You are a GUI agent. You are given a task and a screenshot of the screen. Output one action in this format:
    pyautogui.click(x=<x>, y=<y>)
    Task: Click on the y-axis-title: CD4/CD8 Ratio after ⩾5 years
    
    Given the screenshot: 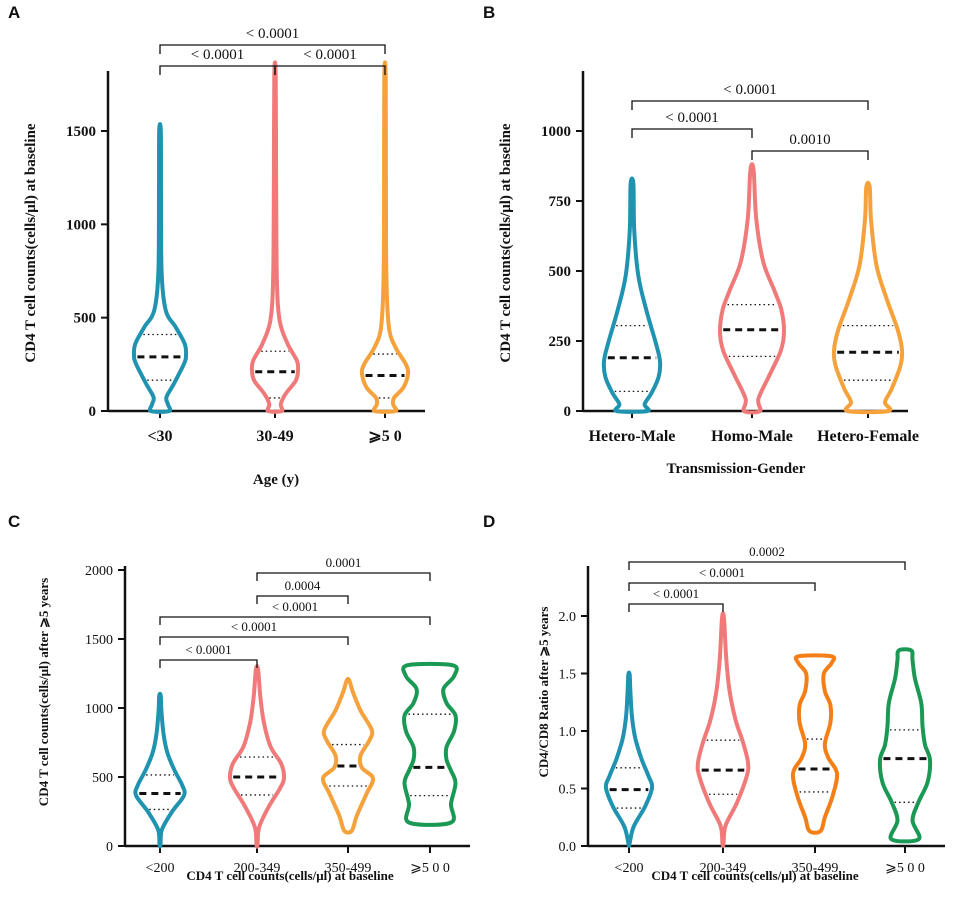 What is the action you would take?
    pyautogui.click(x=543, y=692)
    